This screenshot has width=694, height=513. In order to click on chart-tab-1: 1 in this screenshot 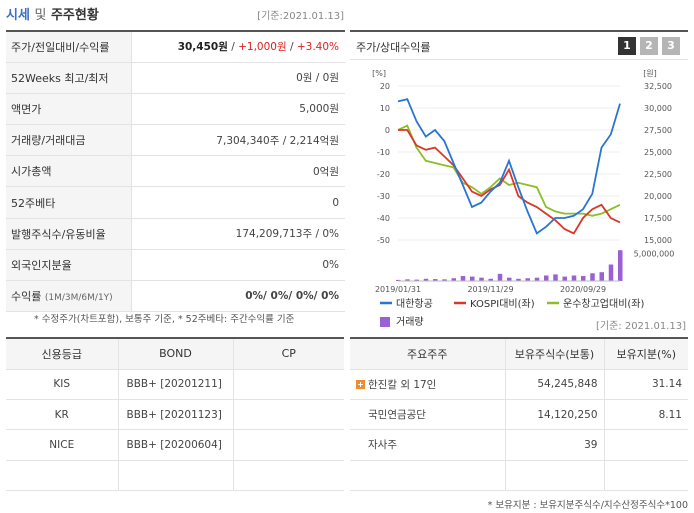, I will do `click(627, 46)`.